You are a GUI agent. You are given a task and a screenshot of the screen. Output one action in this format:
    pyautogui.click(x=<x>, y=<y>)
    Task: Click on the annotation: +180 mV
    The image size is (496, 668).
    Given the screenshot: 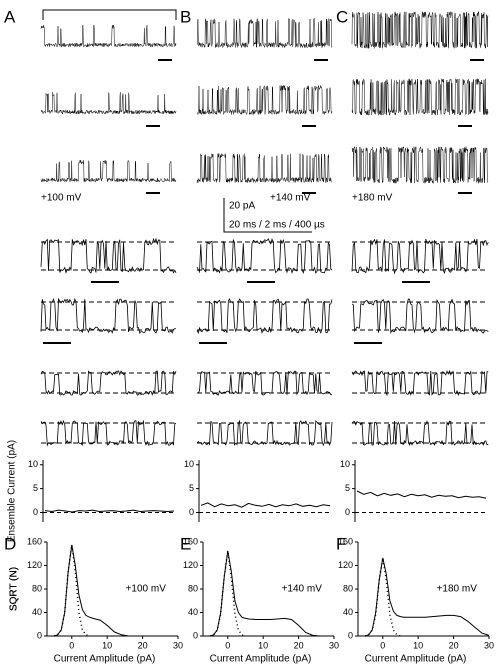 What is the action you would take?
    pyautogui.click(x=457, y=589)
    